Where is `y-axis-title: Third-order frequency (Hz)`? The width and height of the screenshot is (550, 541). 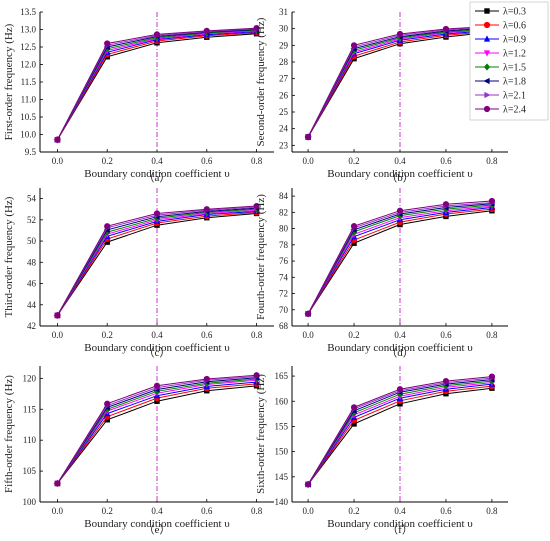 y-axis-title: Third-order frequency (Hz) is located at coordinates (9, 256).